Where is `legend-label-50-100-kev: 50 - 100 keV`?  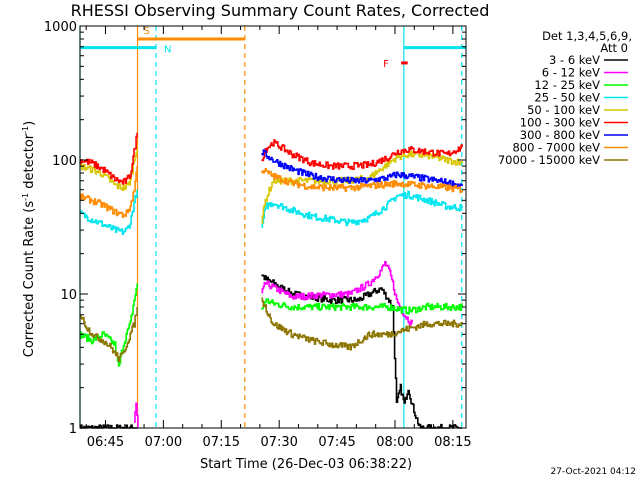 legend-label-50-100-kev: 50 - 100 keV is located at coordinates (563, 110).